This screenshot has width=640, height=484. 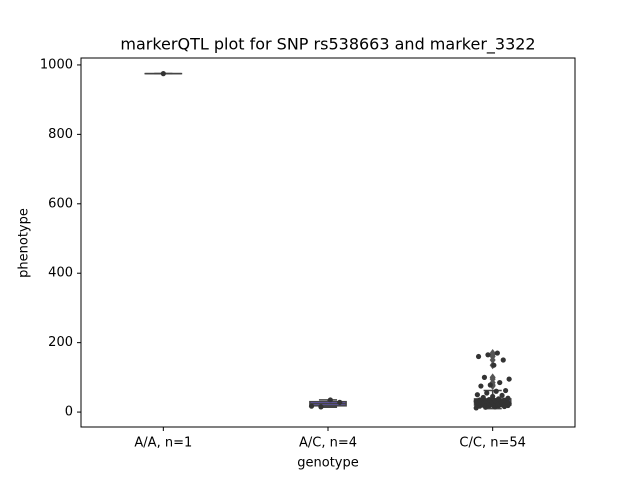 I want to click on y-tick-label: 0, so click(x=69, y=412).